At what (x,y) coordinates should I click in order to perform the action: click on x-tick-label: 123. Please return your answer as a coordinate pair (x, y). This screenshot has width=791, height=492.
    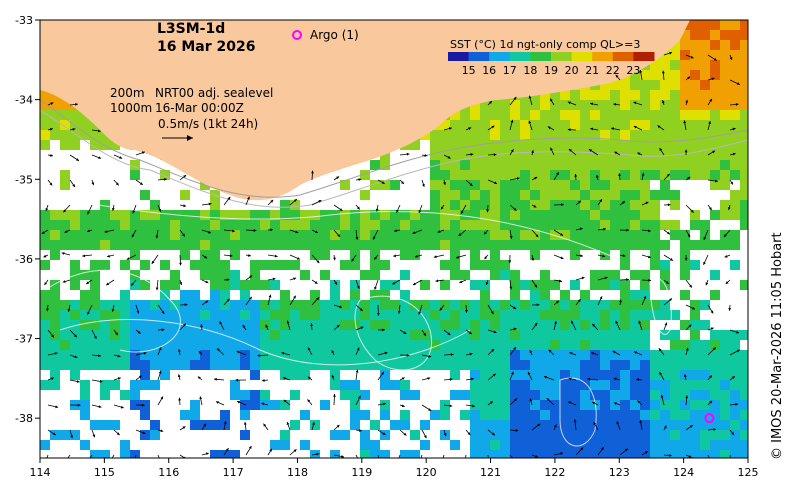
    Looking at the image, I should click on (619, 472).